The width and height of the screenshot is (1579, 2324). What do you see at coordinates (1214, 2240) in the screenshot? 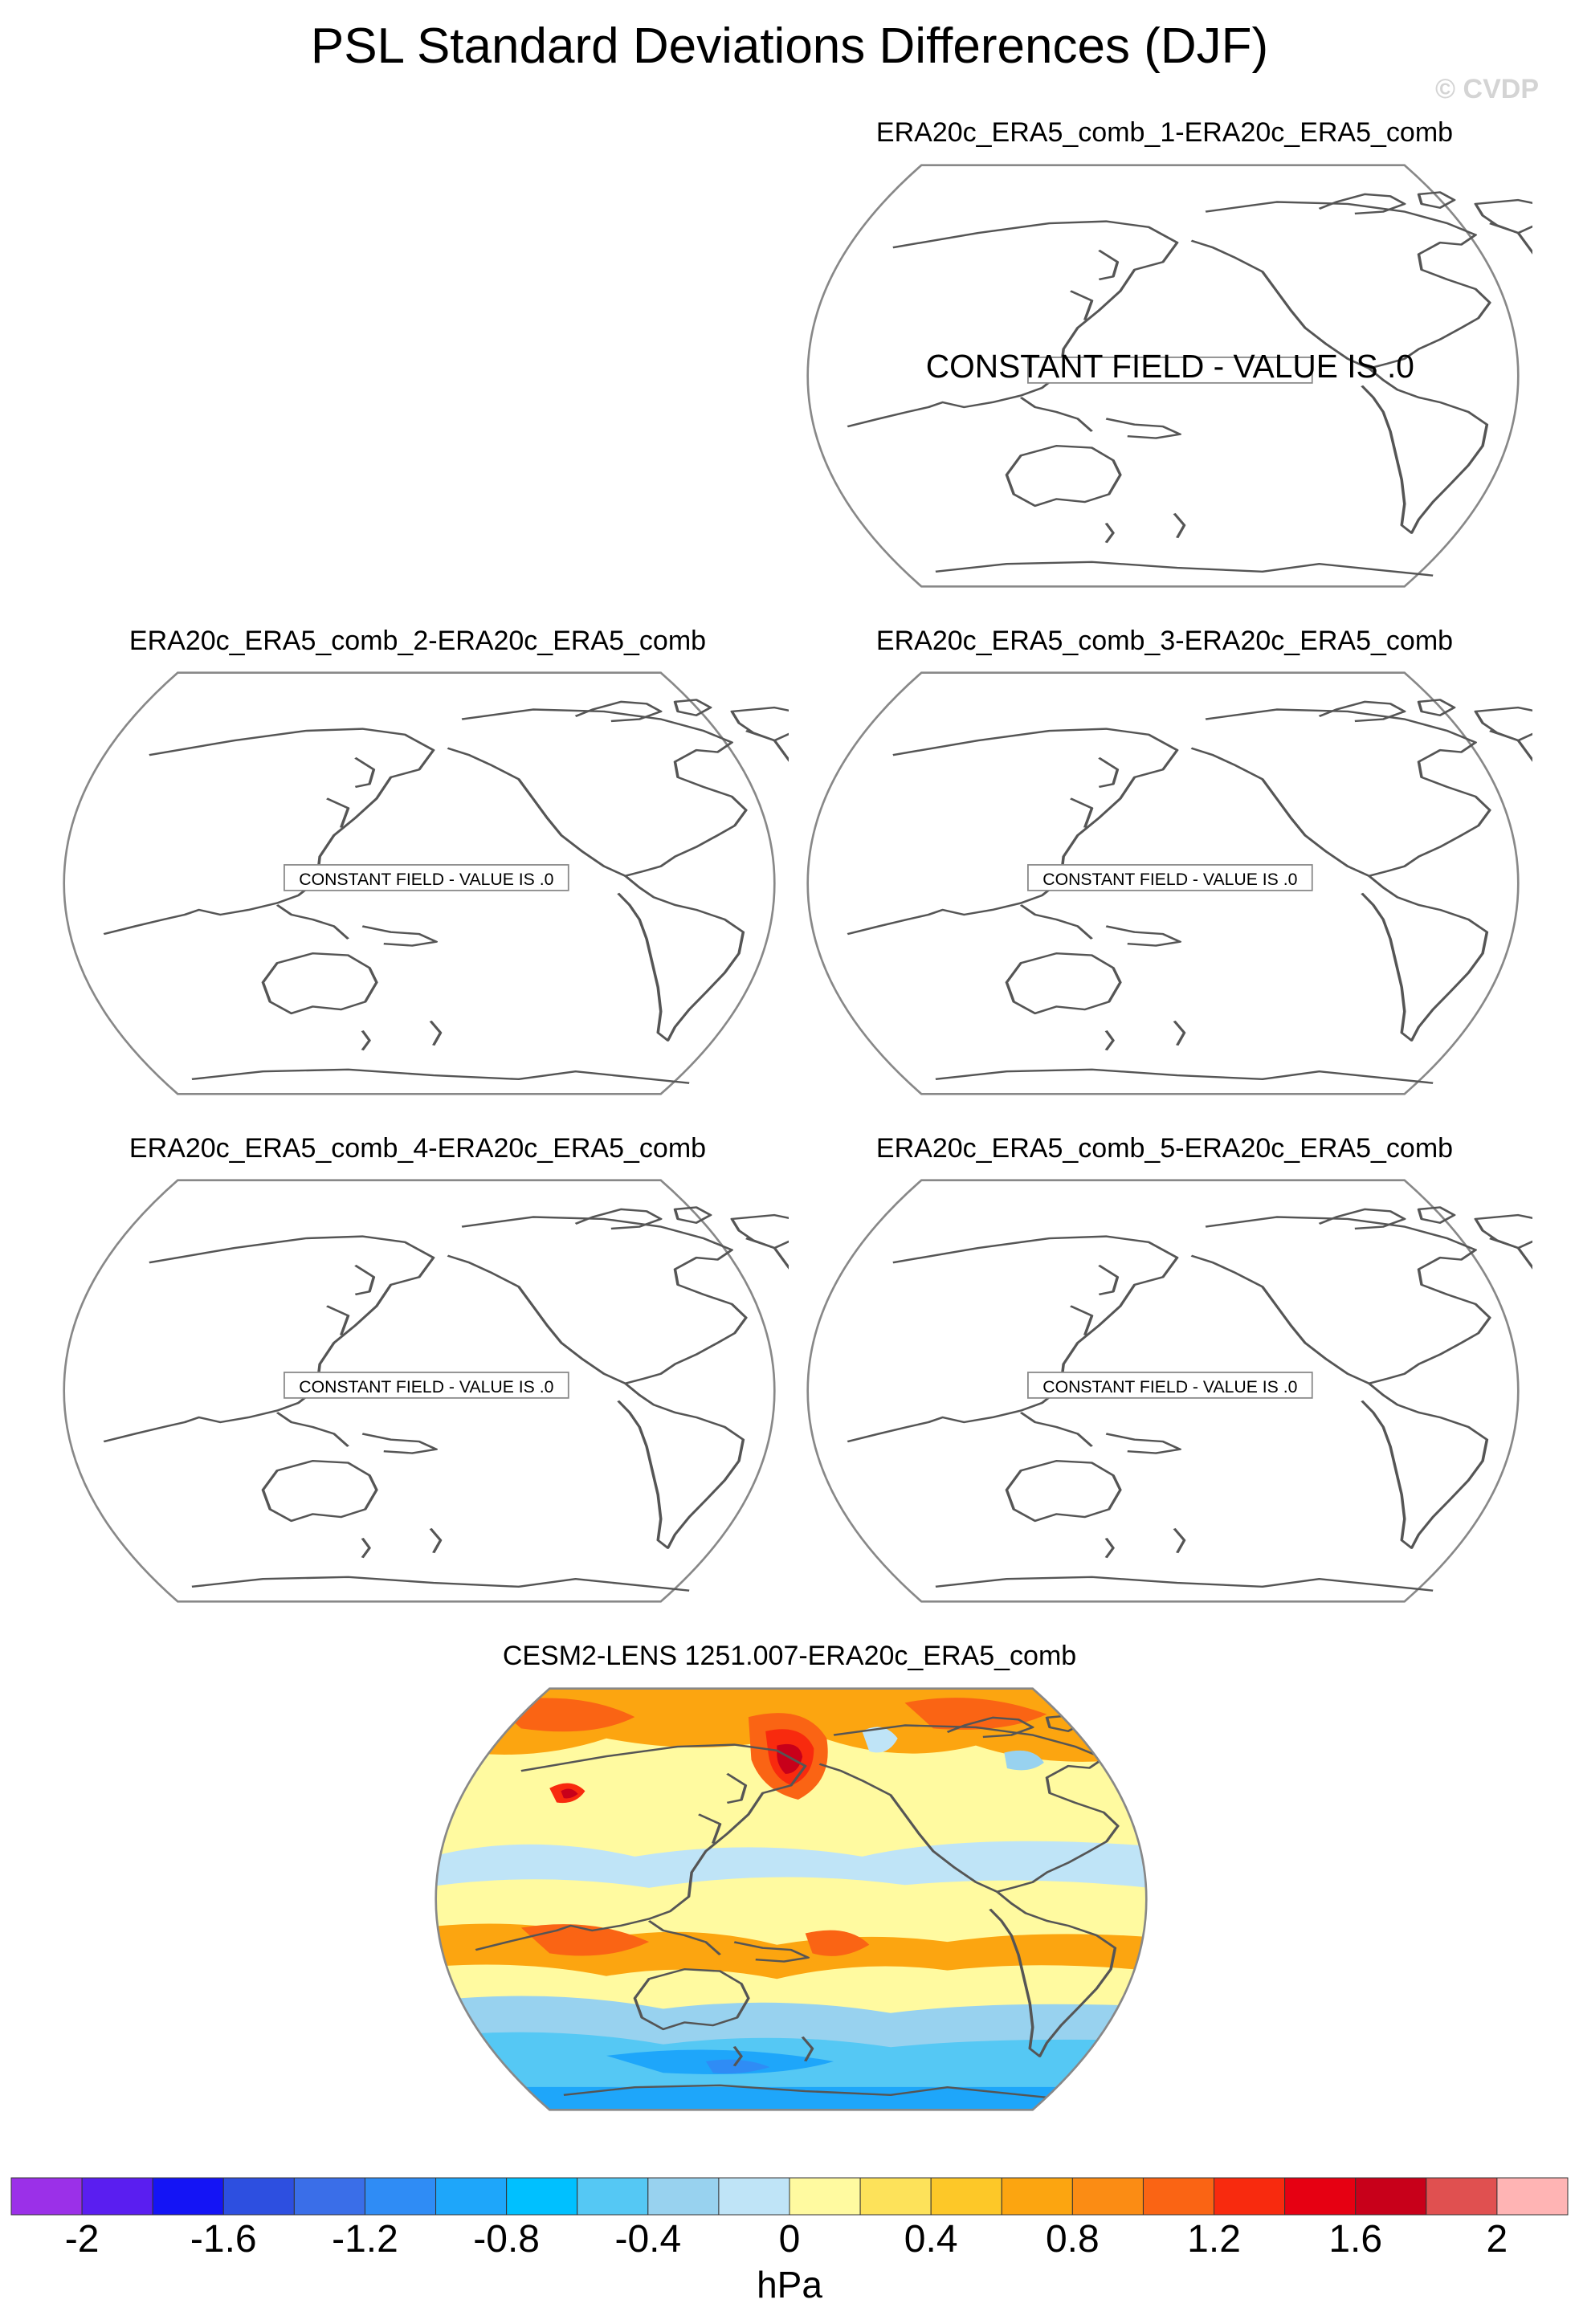
I see `colorbar-tick-label: 1.2` at bounding box center [1214, 2240].